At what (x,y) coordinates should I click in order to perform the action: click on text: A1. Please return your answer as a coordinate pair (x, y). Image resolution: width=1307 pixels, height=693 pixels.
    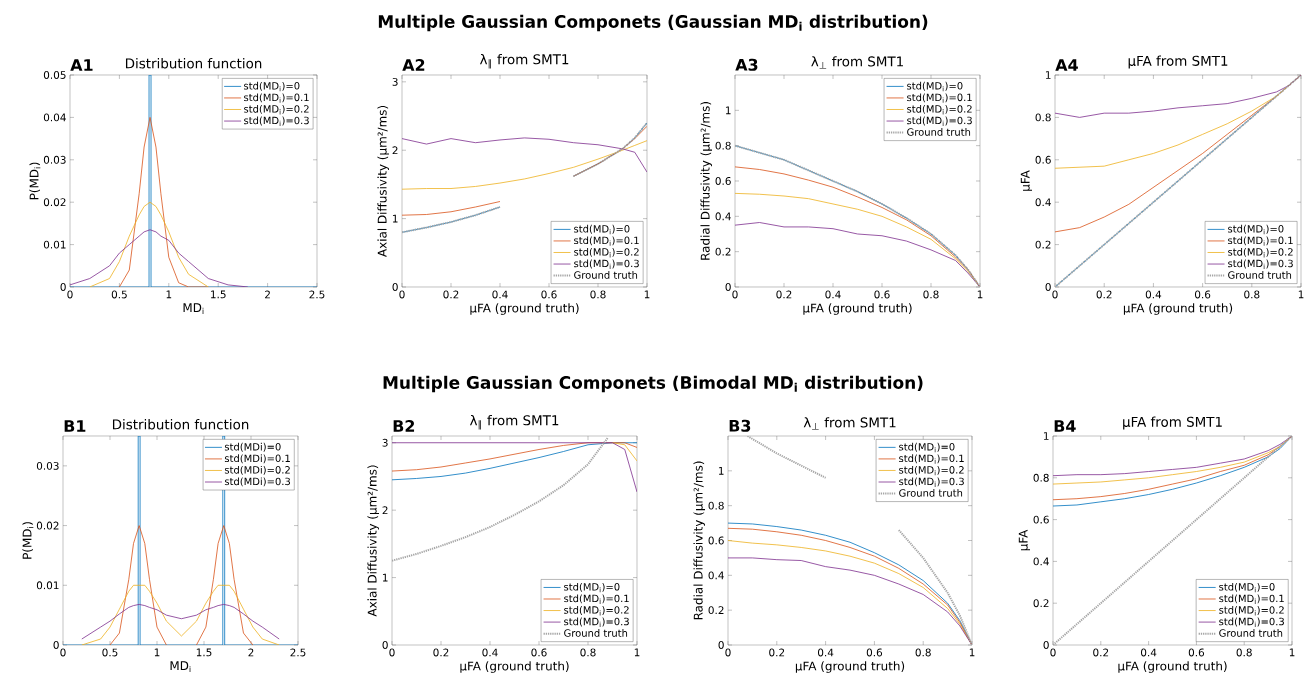
    Looking at the image, I should click on (81, 65).